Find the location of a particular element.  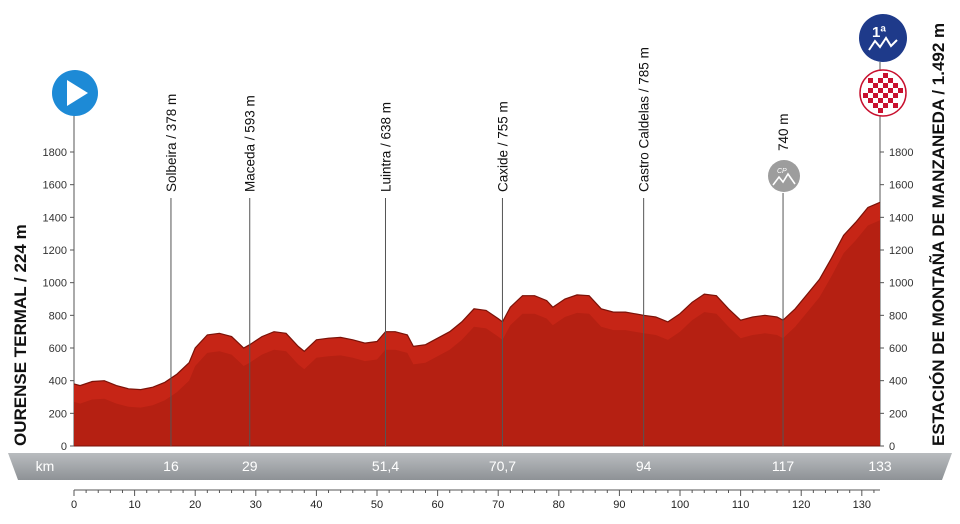

start-location-label: OURENSE TERMAL / 224 m is located at coordinates (20, 335).